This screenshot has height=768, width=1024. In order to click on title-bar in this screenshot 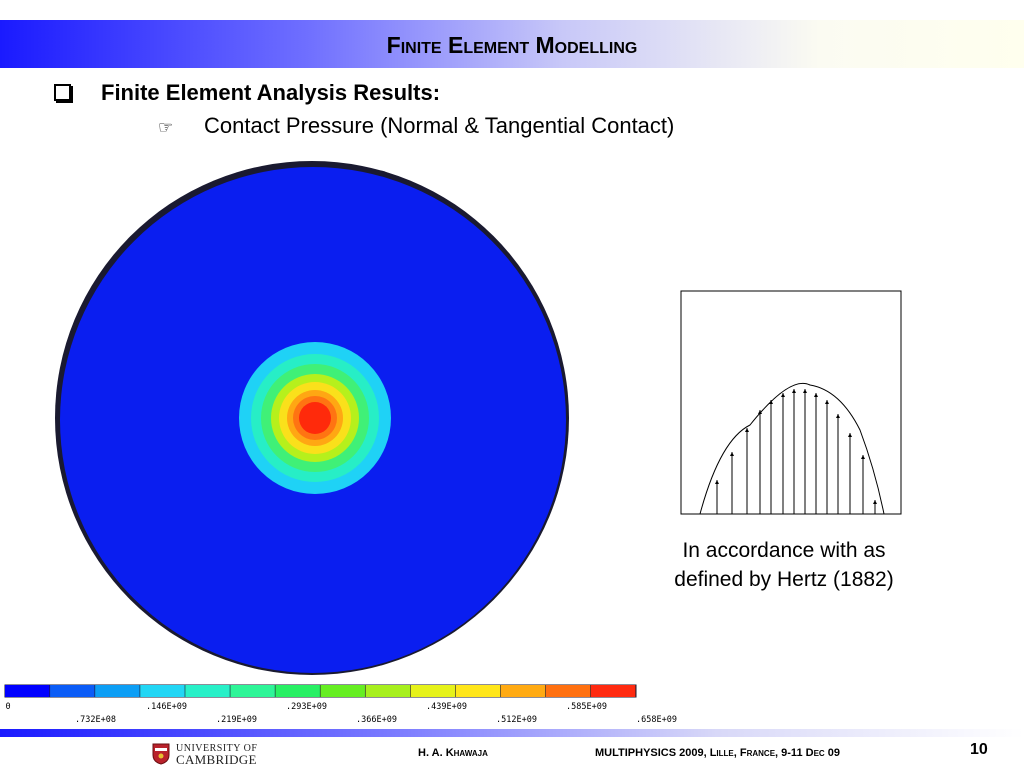, I will do `click(512, 44)`.